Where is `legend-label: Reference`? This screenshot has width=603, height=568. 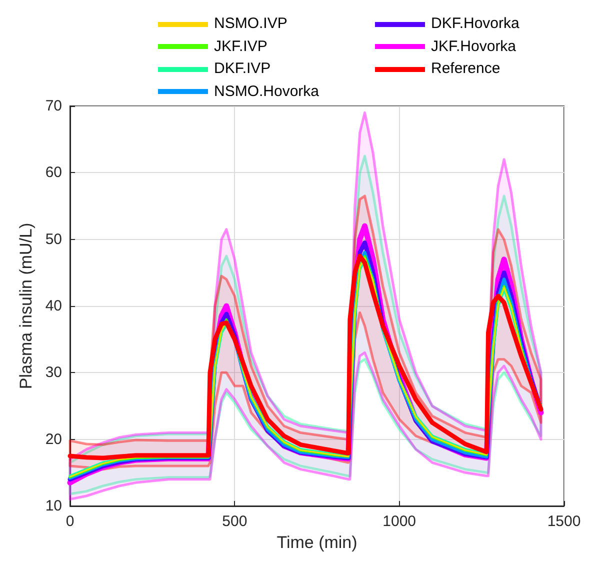 legend-label: Reference is located at coordinates (465, 69).